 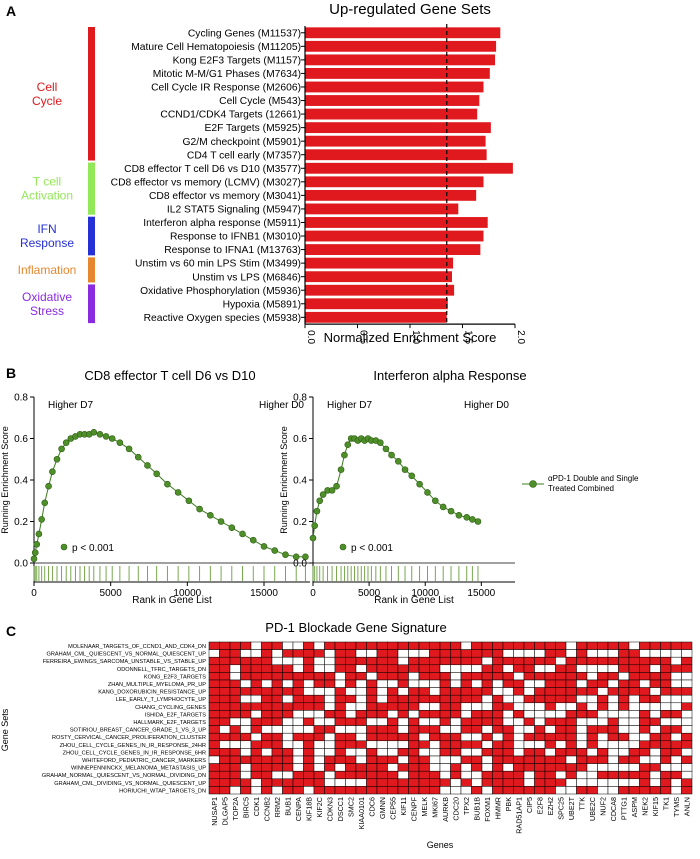 What do you see at coordinates (425, 593) in the screenshot?
I see `x-tick-label: 10000` at bounding box center [425, 593].